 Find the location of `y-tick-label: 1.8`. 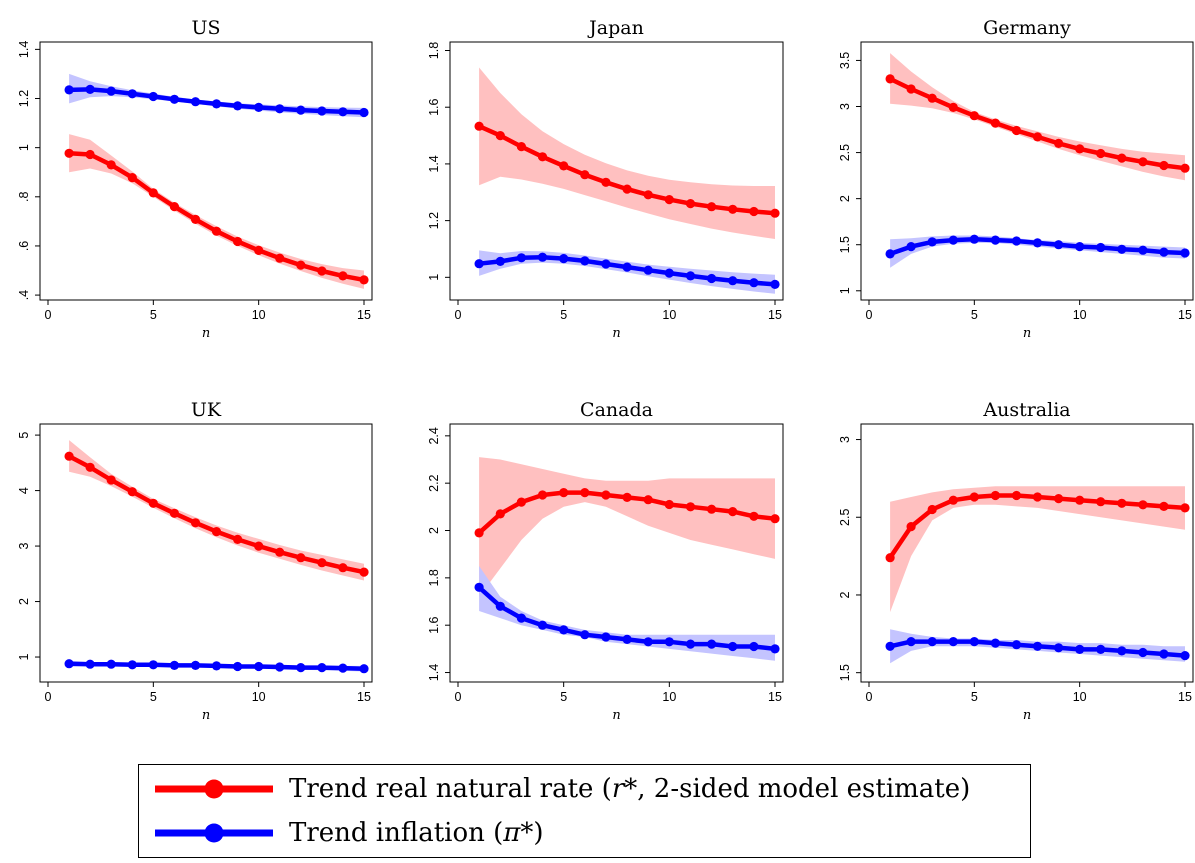

y-tick-label: 1.8 is located at coordinates (434, 50).